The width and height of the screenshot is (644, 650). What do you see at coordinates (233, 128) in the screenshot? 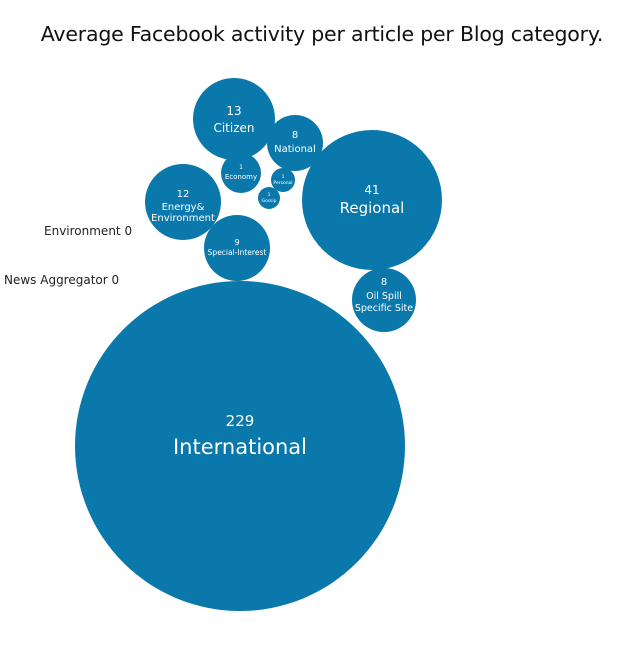
I see `bubble-label-citizen: Citizen` at bounding box center [233, 128].